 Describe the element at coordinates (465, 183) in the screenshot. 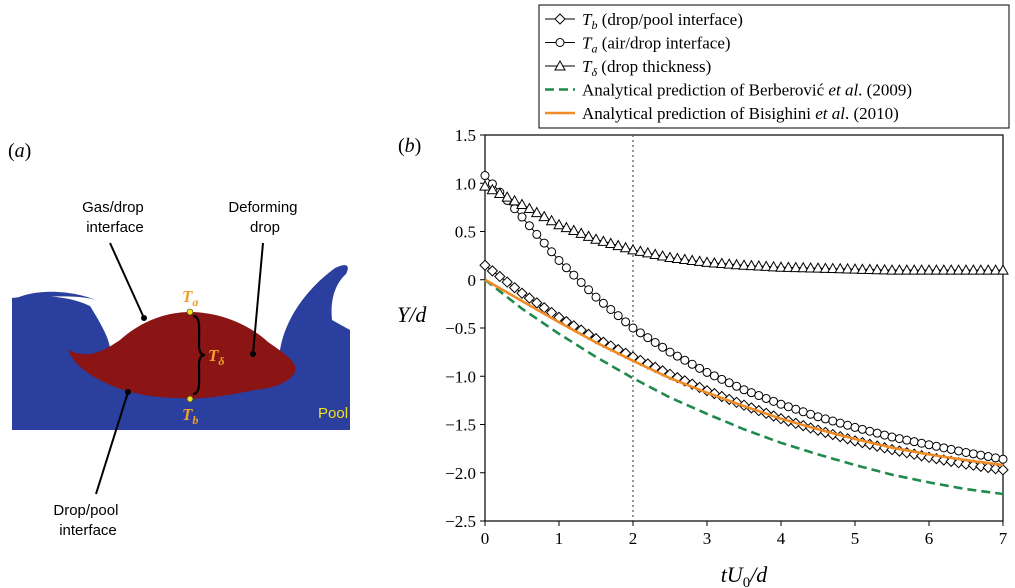

I see `y-tick-label: 1.0` at that location.